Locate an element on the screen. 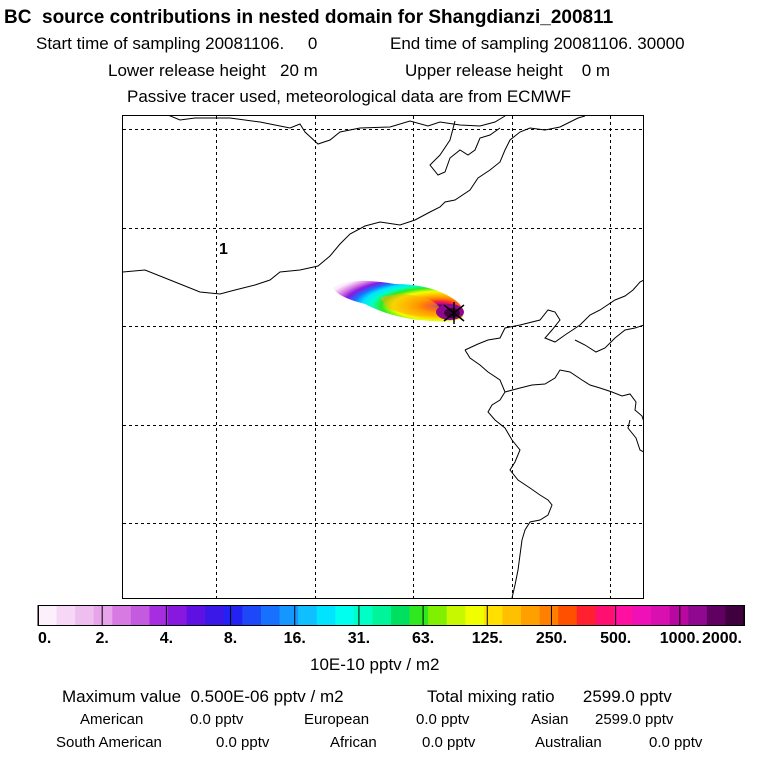  upper-release-text: Upper release height 0 m is located at coordinates (508, 70).